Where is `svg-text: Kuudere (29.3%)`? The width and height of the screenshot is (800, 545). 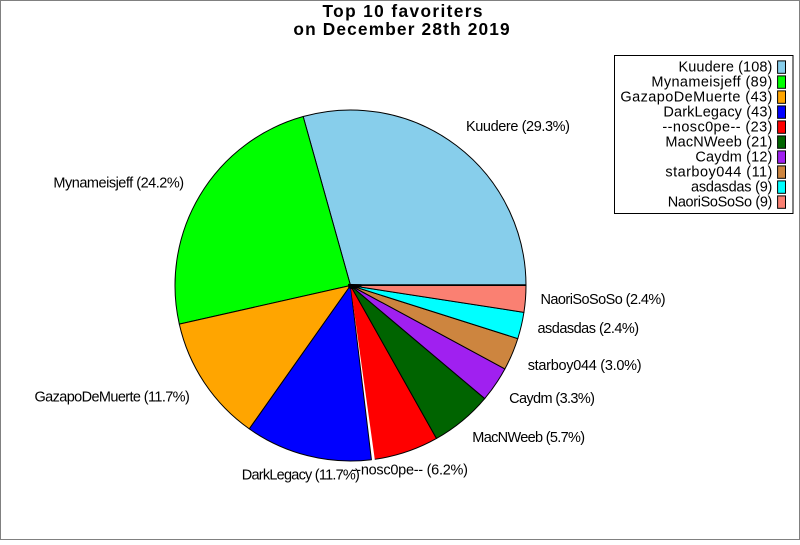
svg-text: Kuudere (29.3%) is located at coordinates (518, 127).